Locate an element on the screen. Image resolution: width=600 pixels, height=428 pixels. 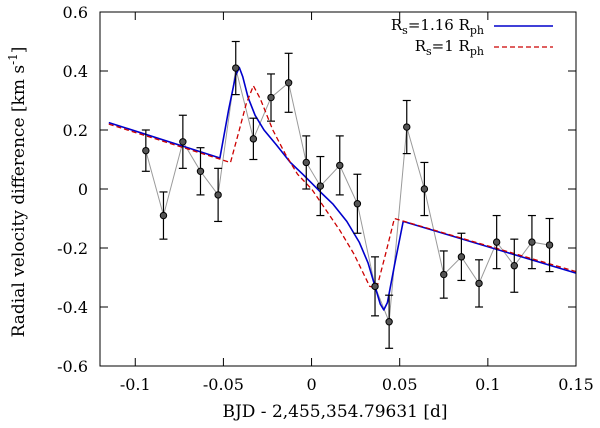
y-tick-label: 0.2 is located at coordinates (75, 130).